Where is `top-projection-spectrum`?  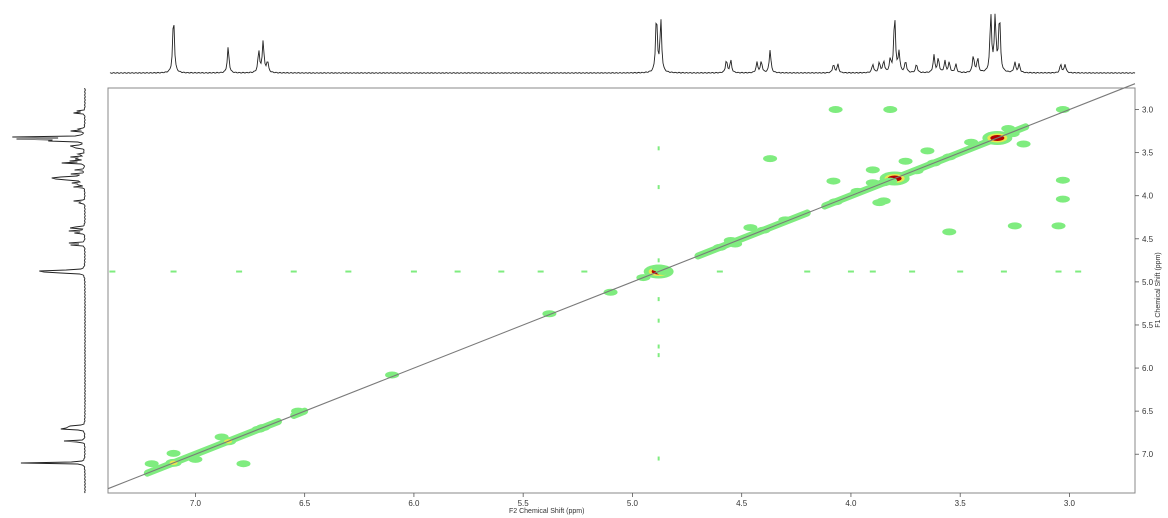 top-projection-spectrum is located at coordinates (622, 43).